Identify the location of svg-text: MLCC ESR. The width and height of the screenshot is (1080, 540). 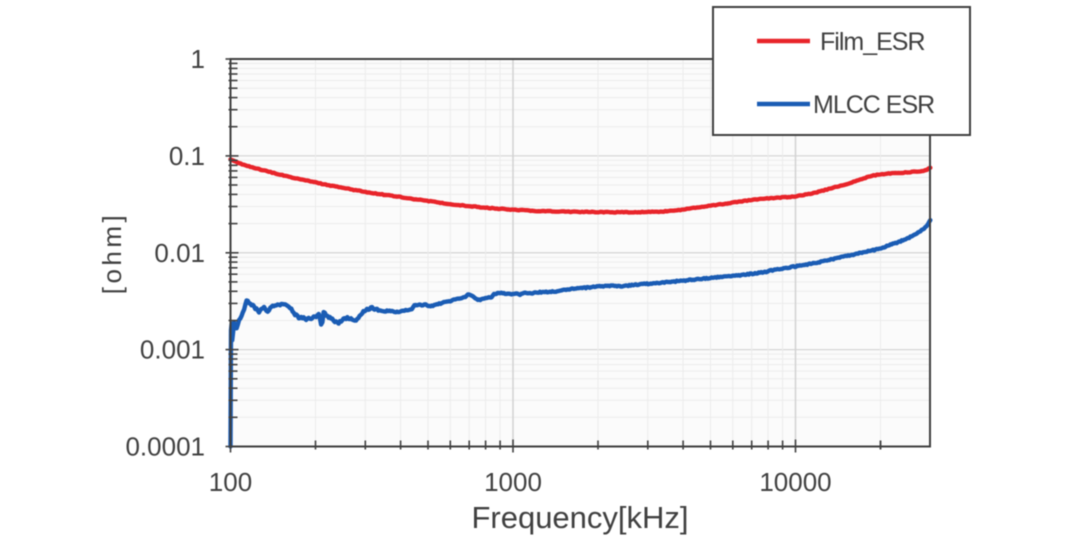
(873, 105).